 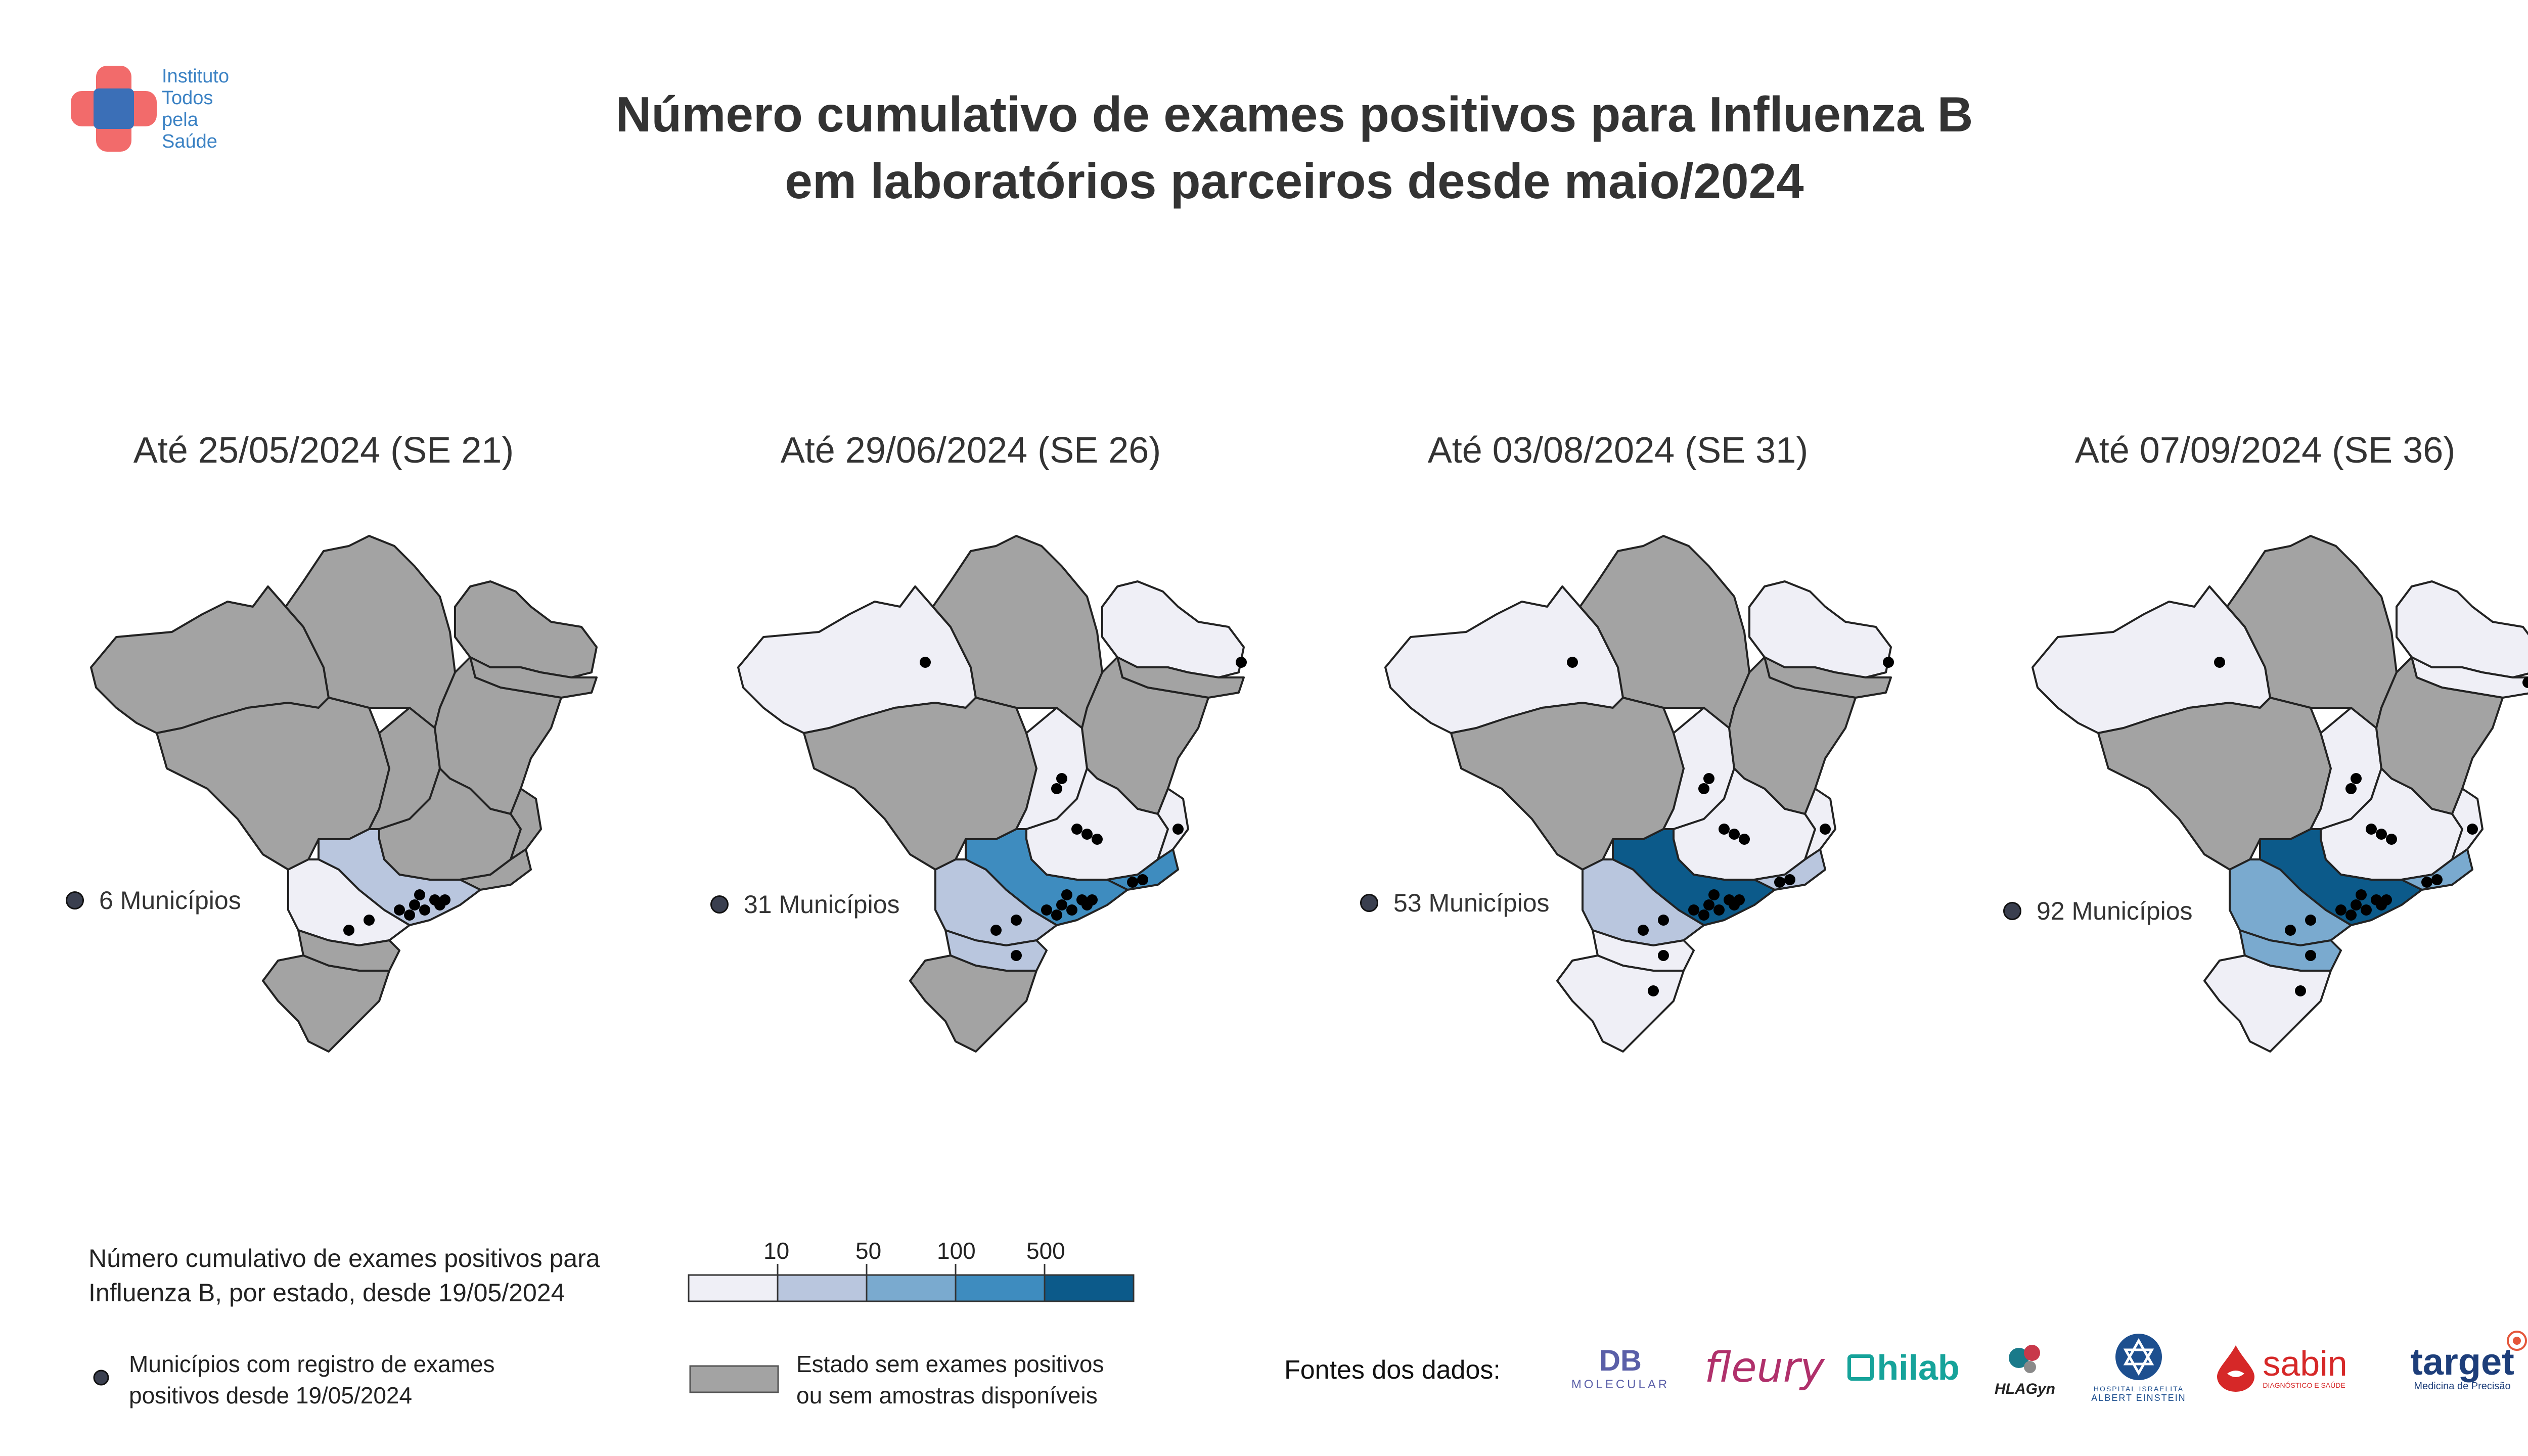 I want to click on einstein-logo-sub: HOSPITAL ISRAELITA, so click(x=2139, y=1389).